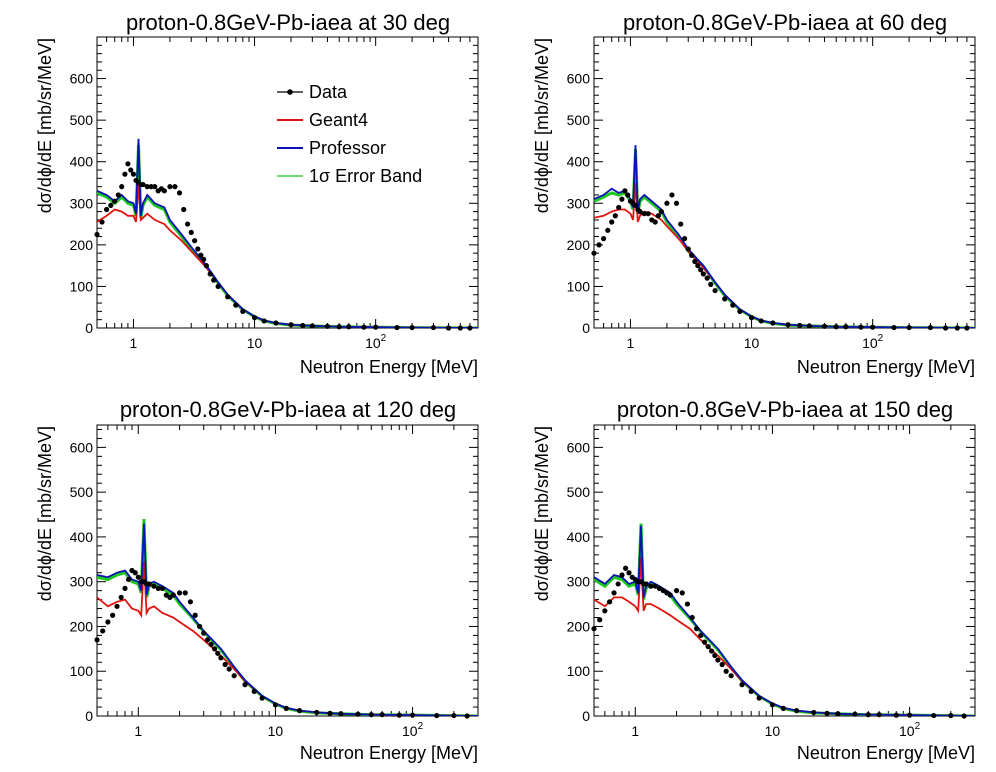  Describe the element at coordinates (89, 716) in the screenshot. I see `y-tick-label: 0` at that location.